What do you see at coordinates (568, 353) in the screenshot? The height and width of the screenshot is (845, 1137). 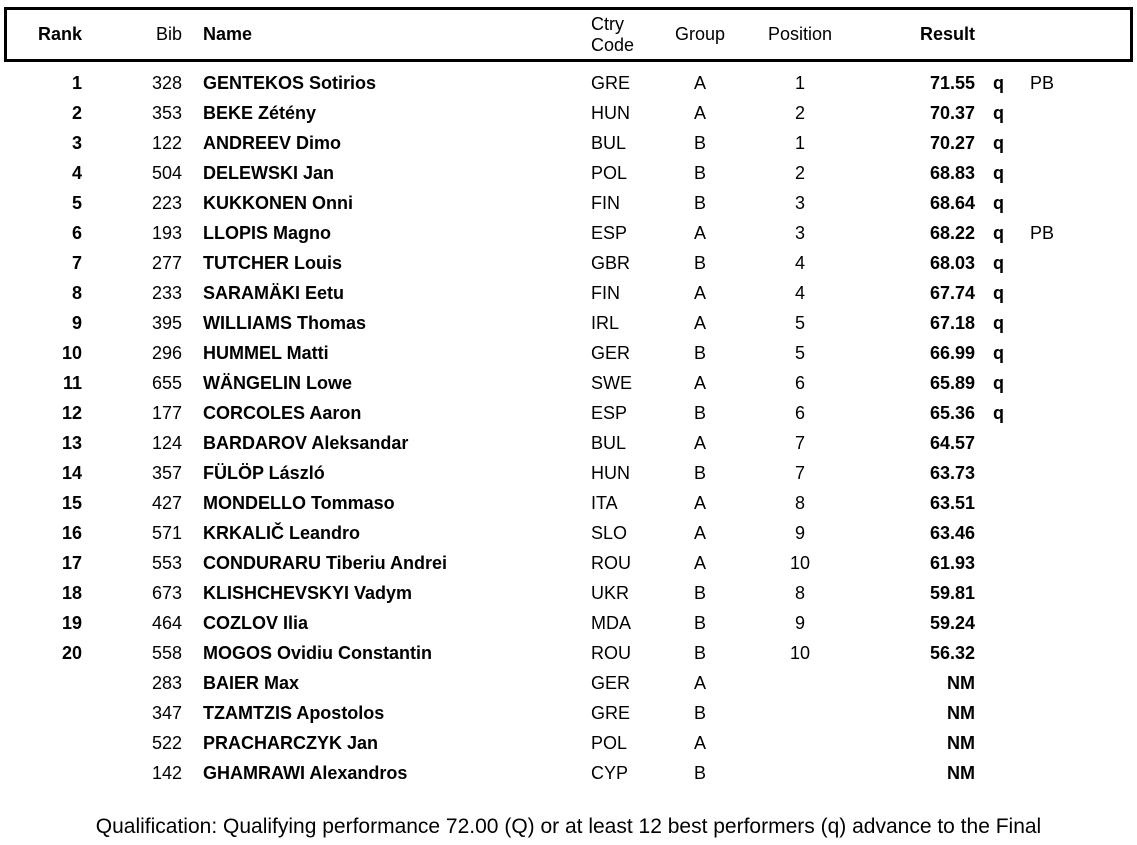 I see `table-row: 10 296 HUMMEL Matti GER B 5 66.99 q` at bounding box center [568, 353].